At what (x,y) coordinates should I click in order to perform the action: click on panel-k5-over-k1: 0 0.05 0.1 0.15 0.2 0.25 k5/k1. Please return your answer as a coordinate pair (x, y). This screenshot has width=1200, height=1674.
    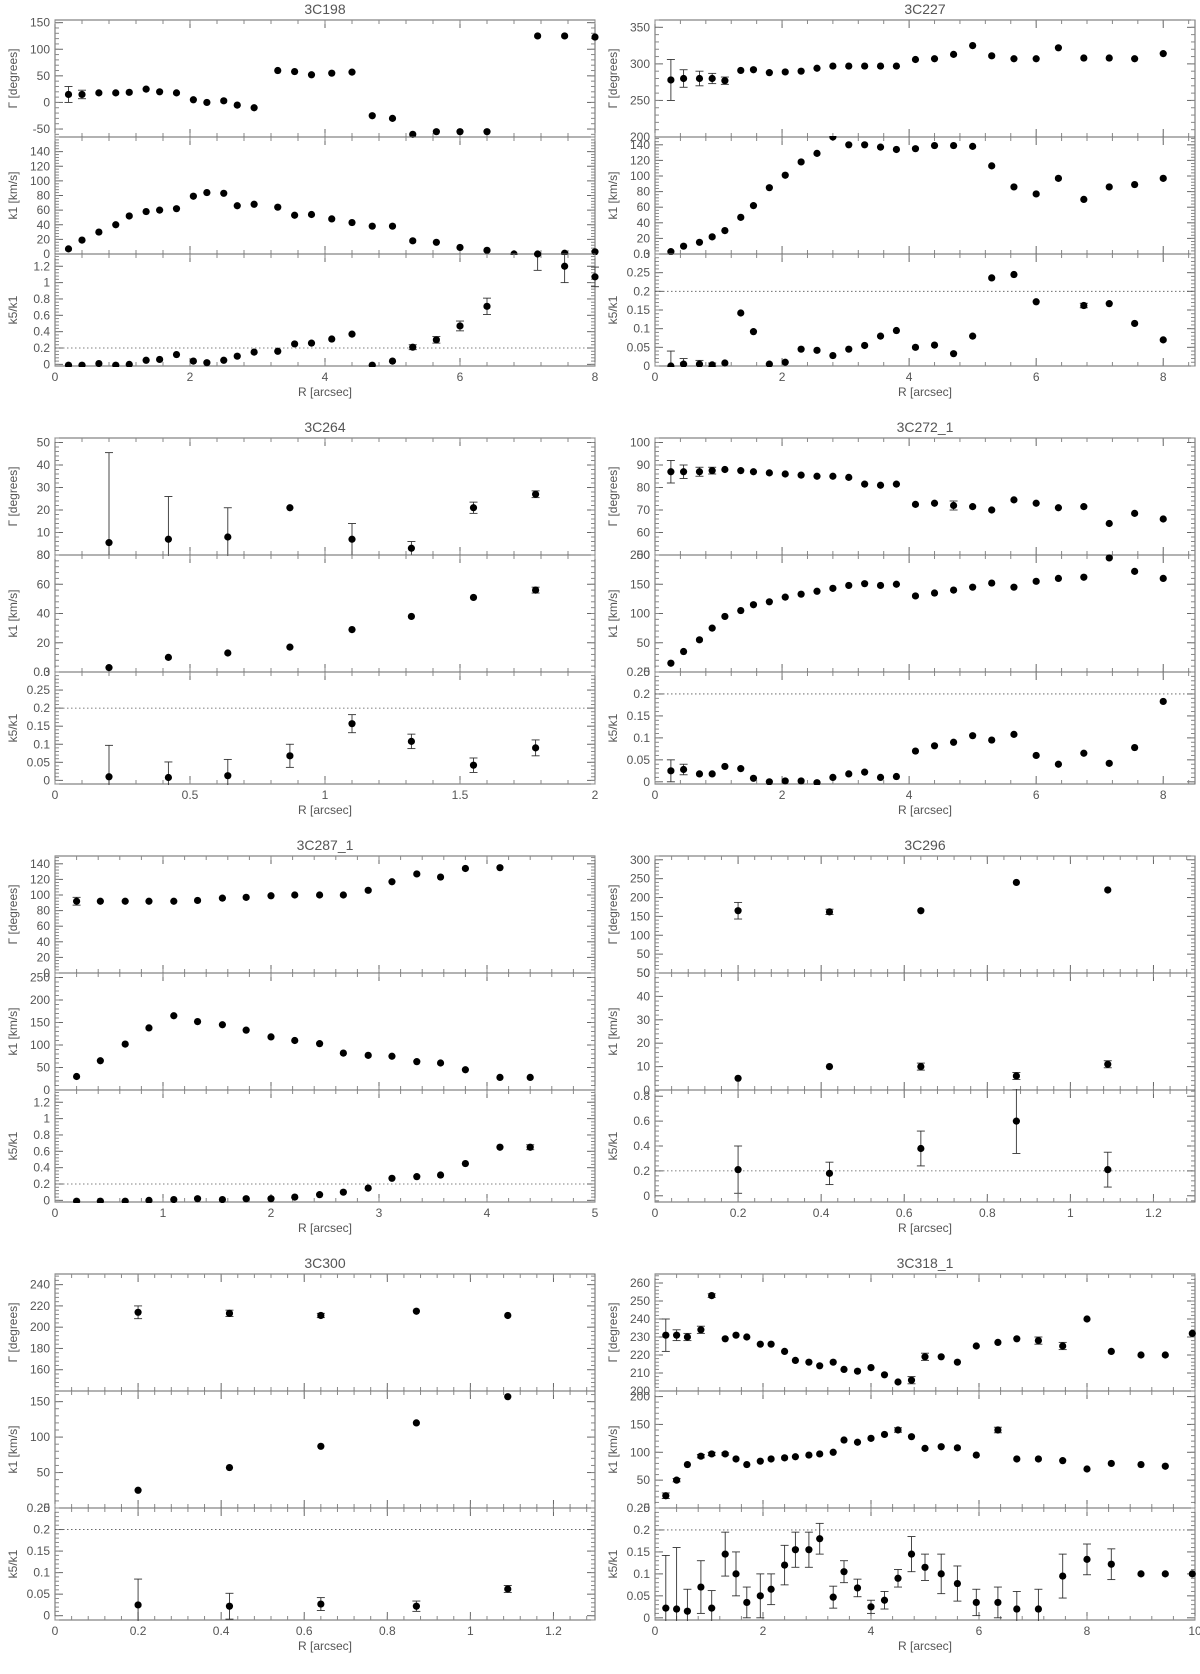
    Looking at the image, I should click on (301, 1562).